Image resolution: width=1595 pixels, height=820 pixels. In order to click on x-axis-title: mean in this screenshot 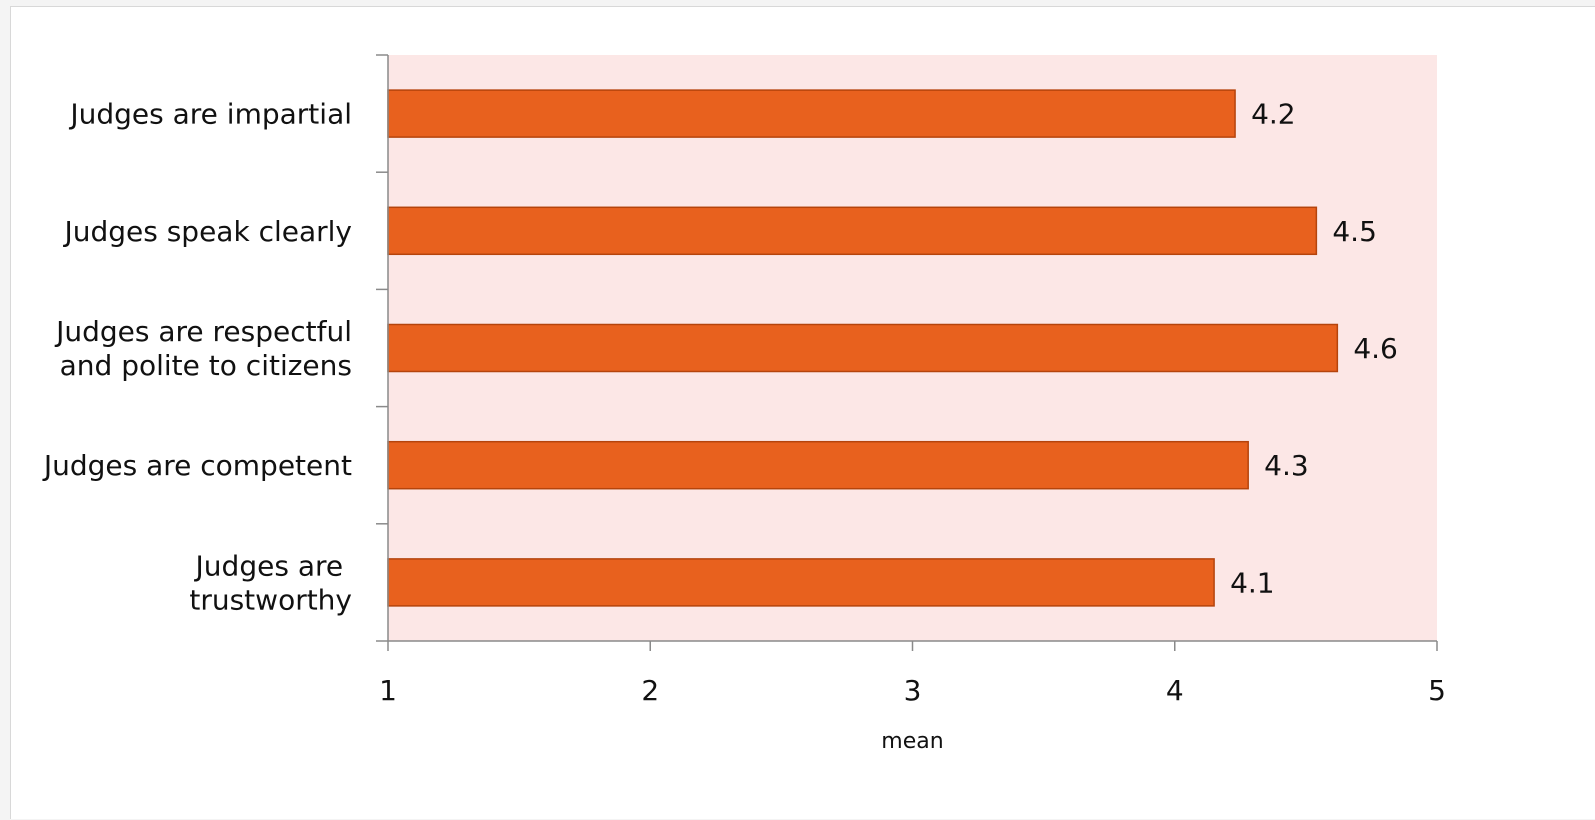, I will do `click(912, 741)`.